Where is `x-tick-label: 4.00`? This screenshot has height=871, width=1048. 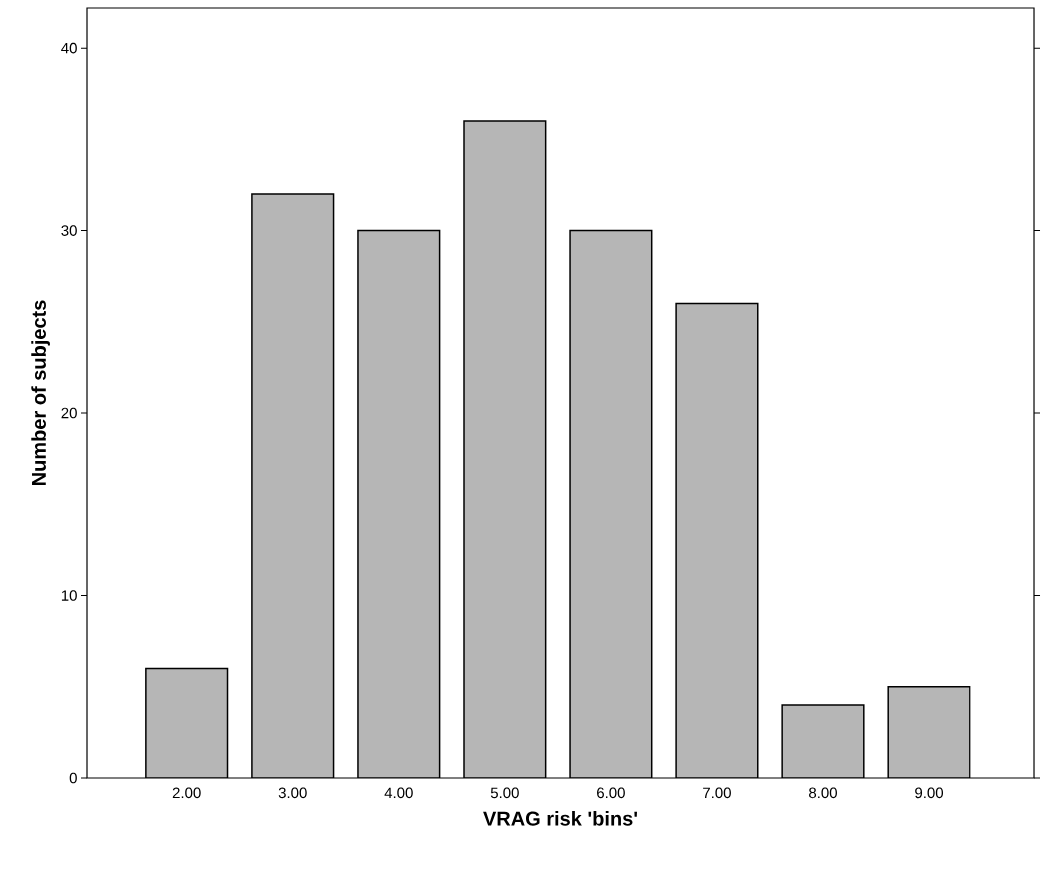 x-tick-label: 4.00 is located at coordinates (398, 793).